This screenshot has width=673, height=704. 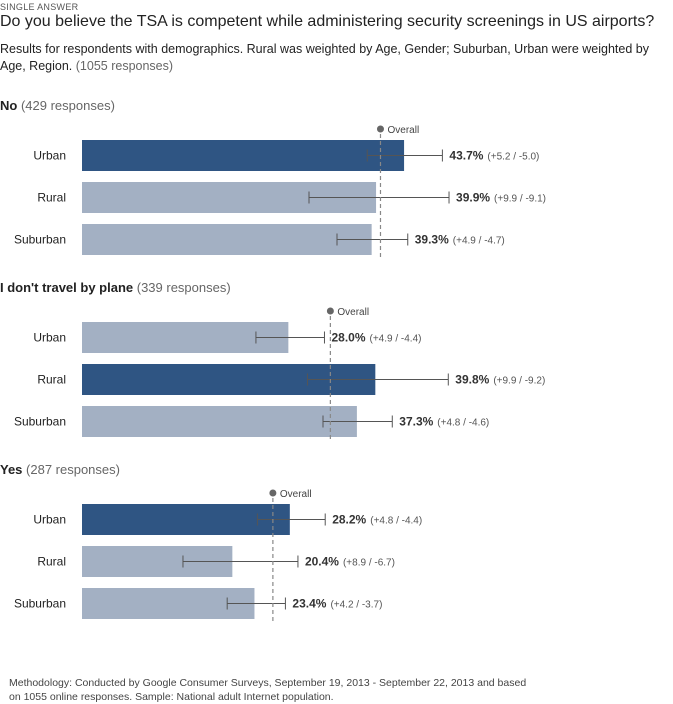 What do you see at coordinates (73, 469) in the screenshot?
I see `group-label-count: (287 responses)` at bounding box center [73, 469].